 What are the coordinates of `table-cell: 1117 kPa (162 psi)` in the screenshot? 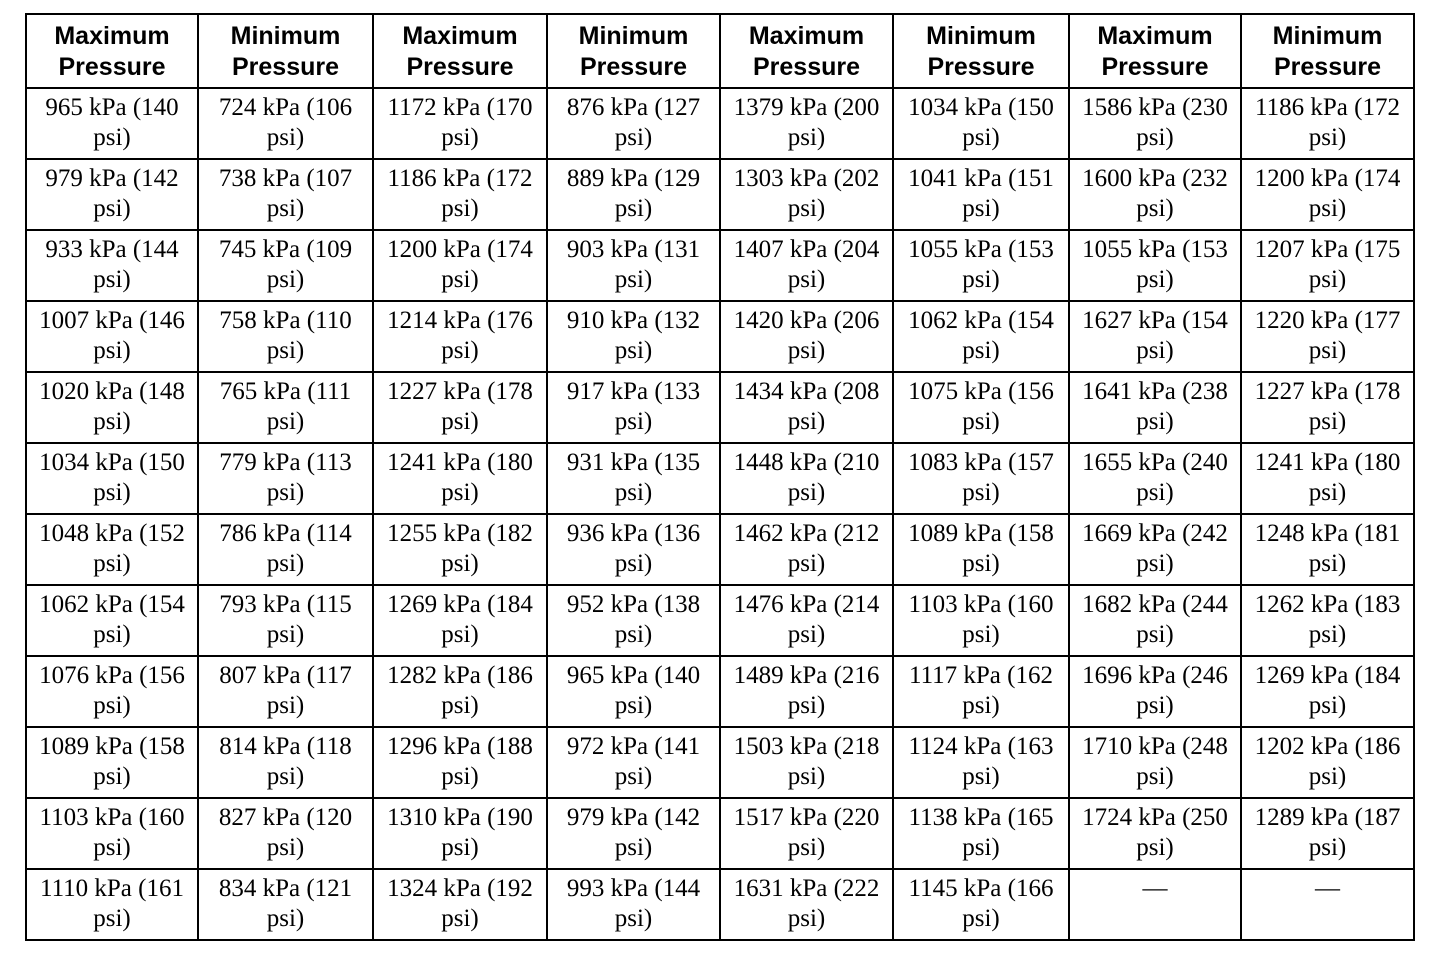 It's located at (981, 691).